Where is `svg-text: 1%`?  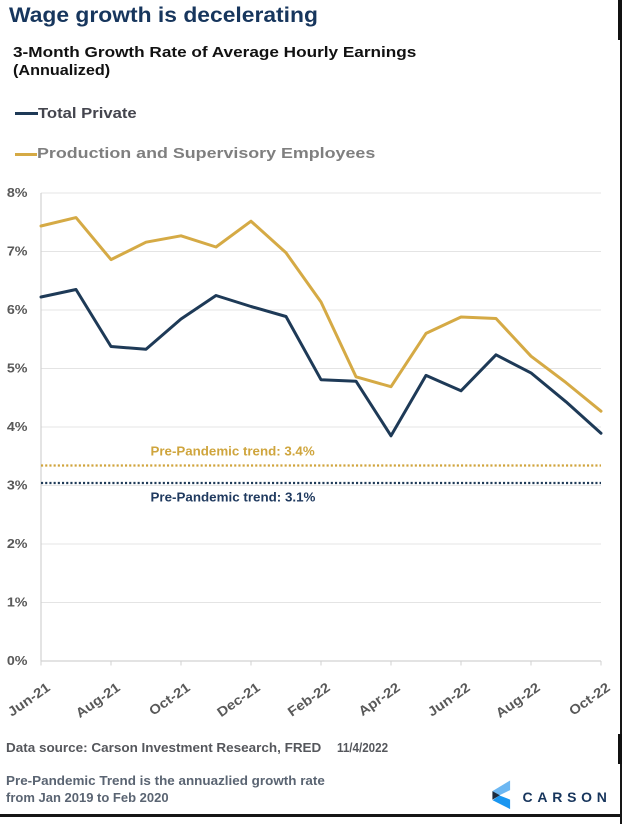 svg-text: 1% is located at coordinates (17, 602).